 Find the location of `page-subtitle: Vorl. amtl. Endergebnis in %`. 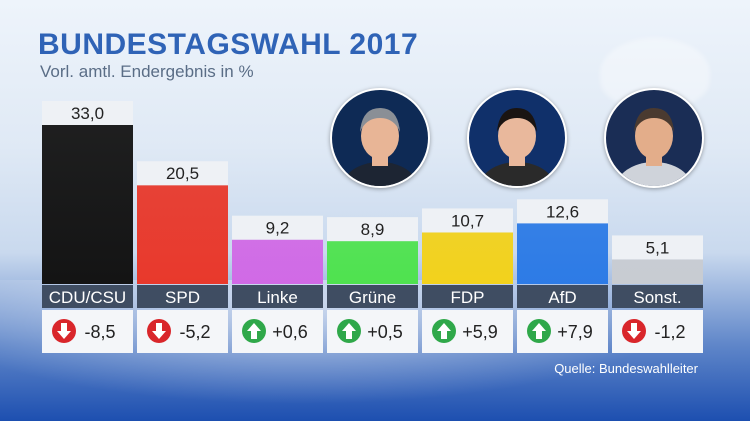

page-subtitle: Vorl. amtl. Endergebnis in % is located at coordinates (147, 71).